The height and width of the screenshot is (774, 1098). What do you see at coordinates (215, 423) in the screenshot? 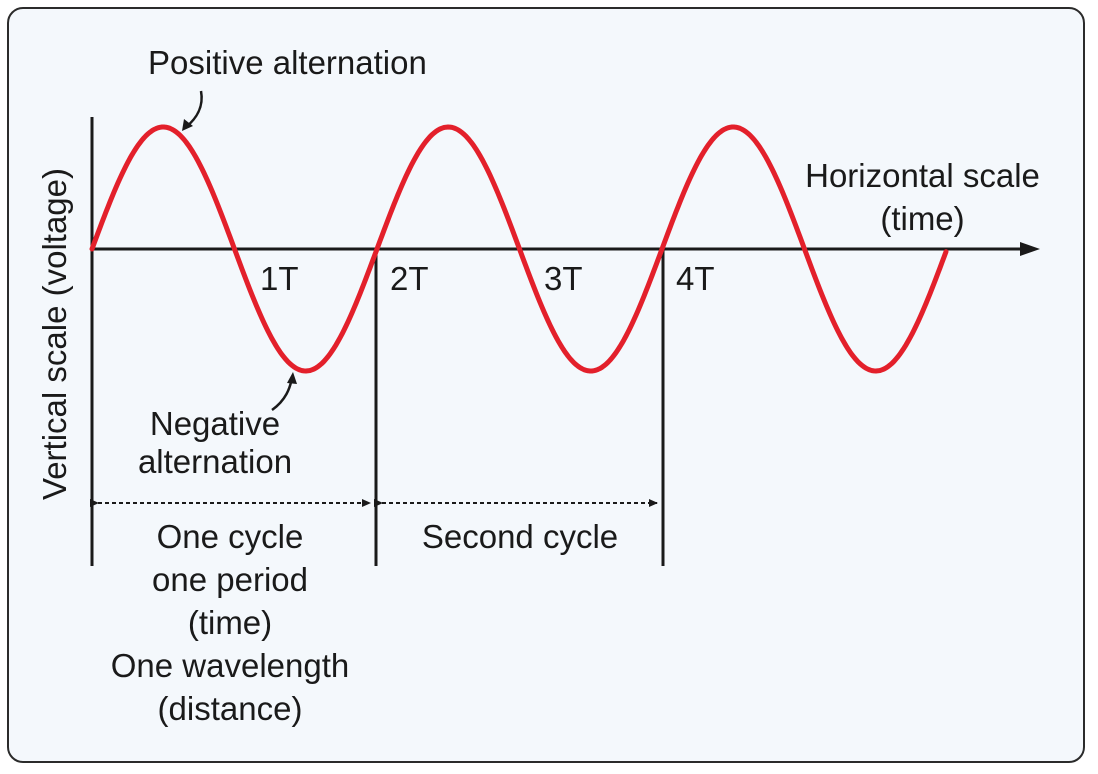
I see `negative-alternation-label-line1: Negative` at bounding box center [215, 423].